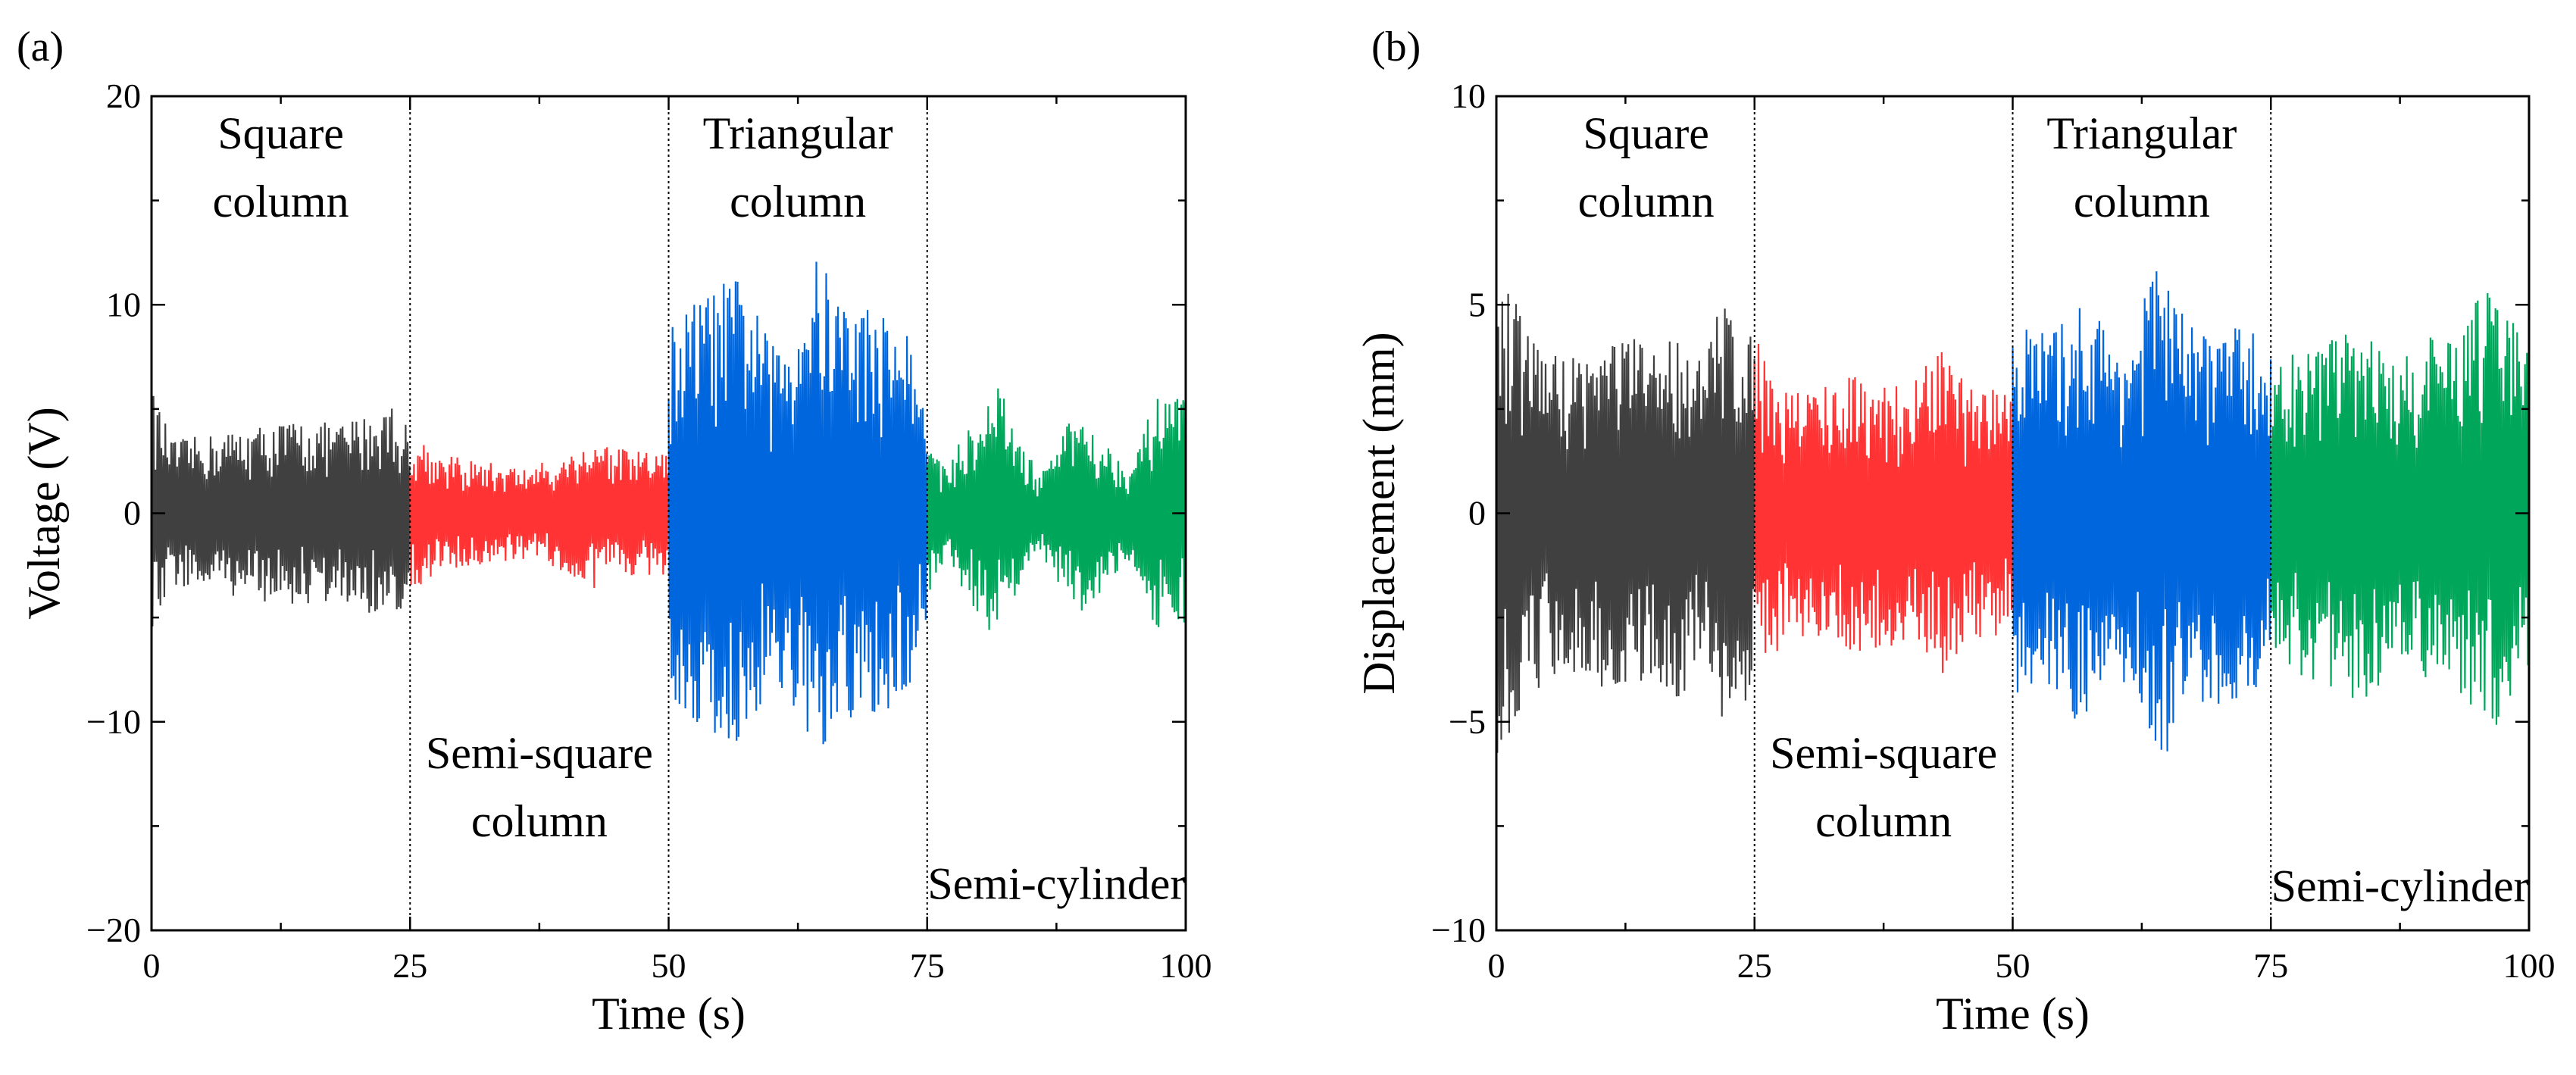 This screenshot has height=1075, width=2576. What do you see at coordinates (123, 96) in the screenshot?
I see `y-tick-label: 20` at bounding box center [123, 96].